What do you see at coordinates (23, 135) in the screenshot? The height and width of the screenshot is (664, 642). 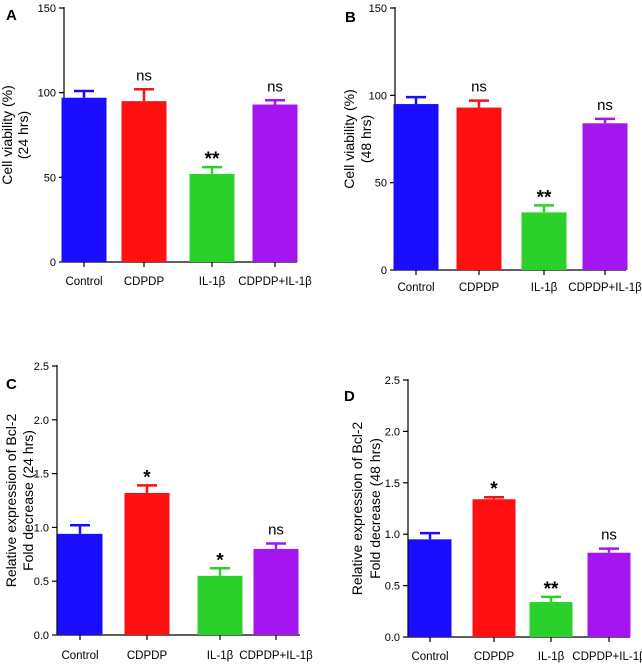 I see `y-axis-label: (24 hrs)` at bounding box center [23, 135].